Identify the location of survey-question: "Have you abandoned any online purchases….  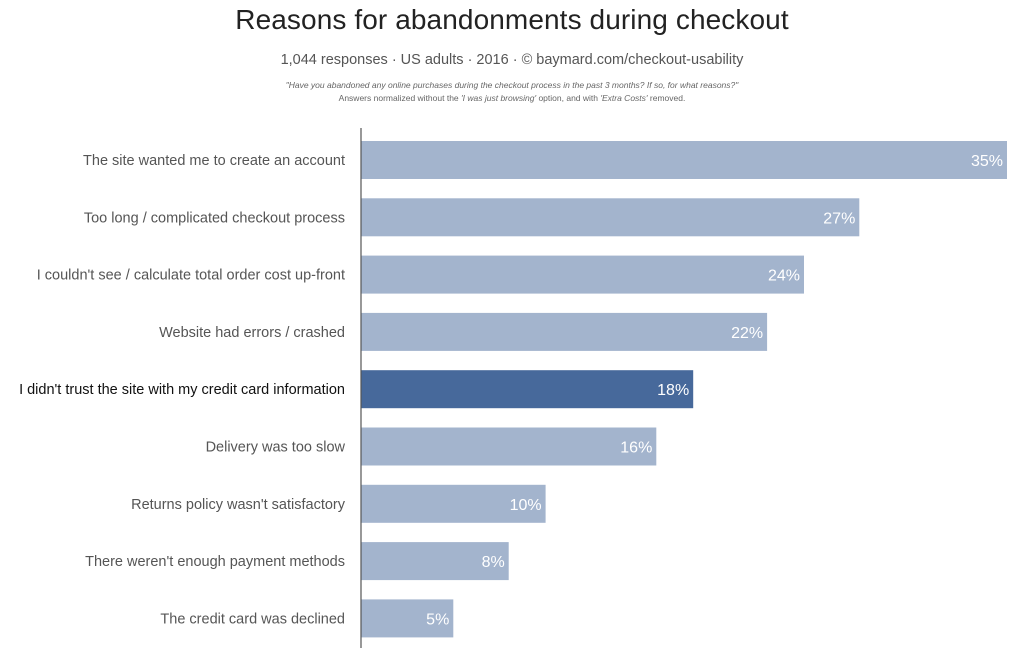
(512, 85).